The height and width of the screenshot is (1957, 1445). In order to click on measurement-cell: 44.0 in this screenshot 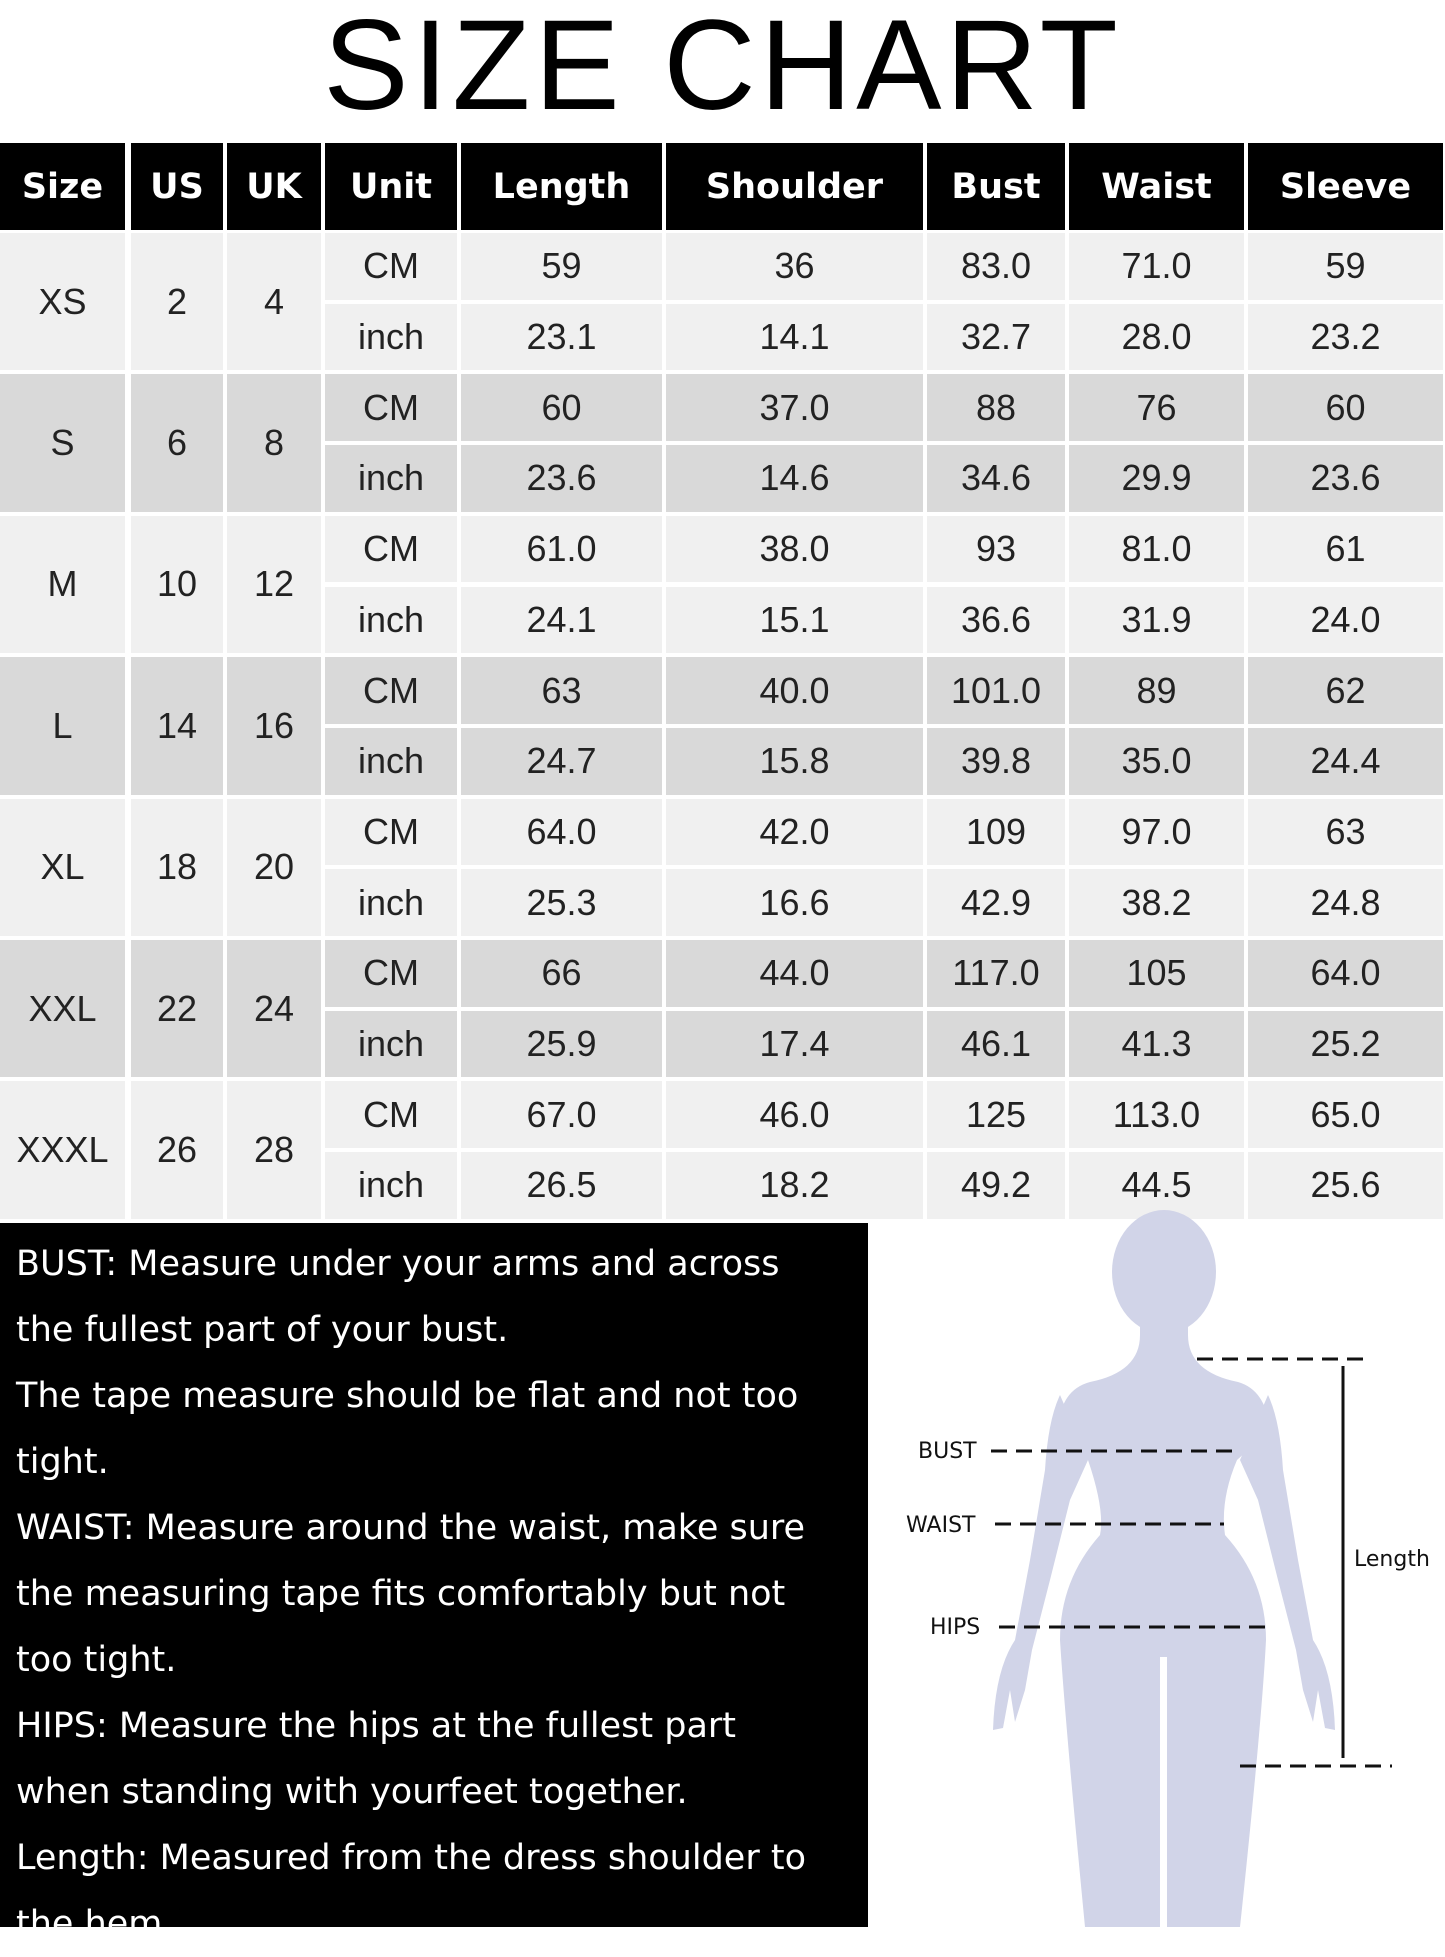, I will do `click(794, 973)`.